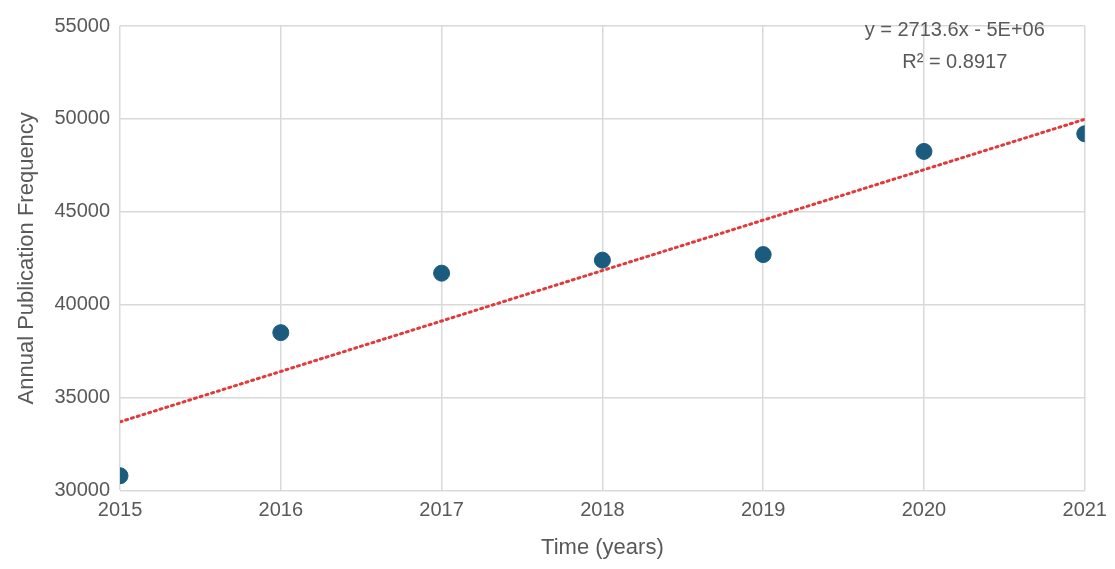  What do you see at coordinates (441, 509) in the screenshot?
I see `x-tick-label: 2017` at bounding box center [441, 509].